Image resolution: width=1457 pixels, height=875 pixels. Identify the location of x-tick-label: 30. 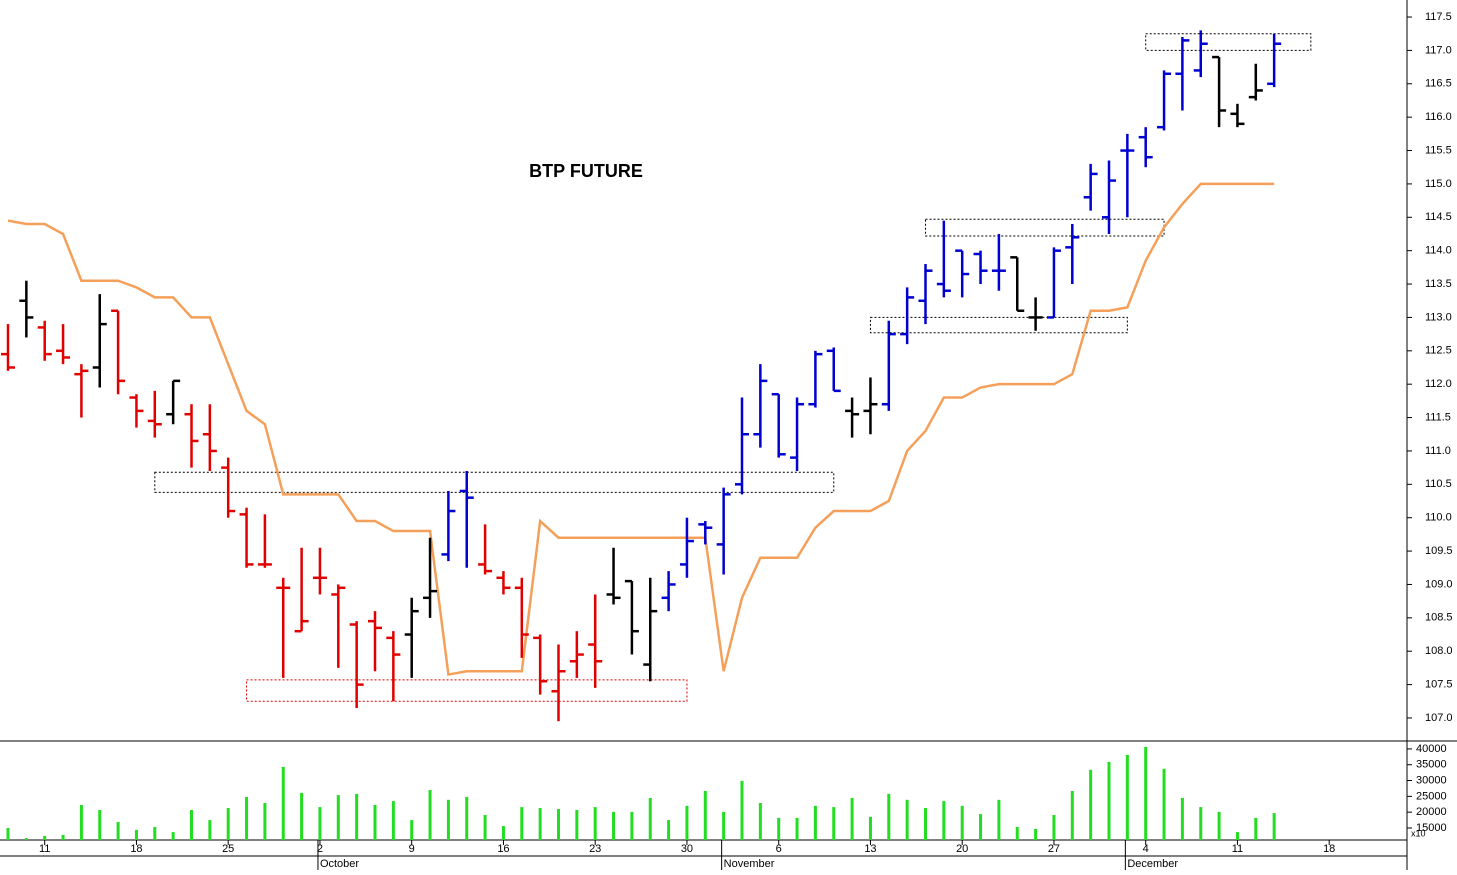
(687, 849).